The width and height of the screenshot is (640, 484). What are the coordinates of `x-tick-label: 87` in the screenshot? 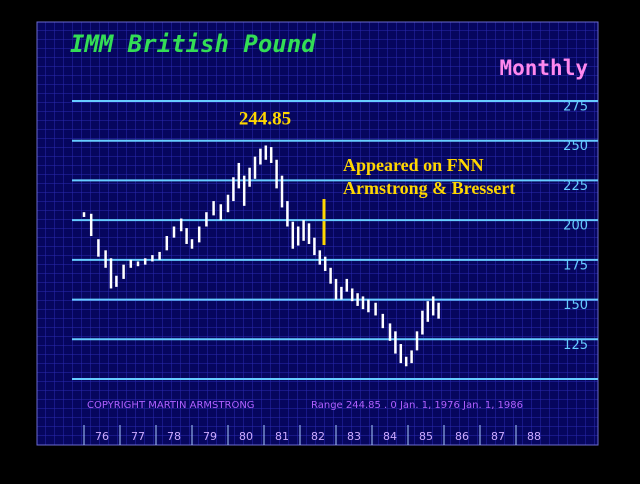 It's located at (498, 436).